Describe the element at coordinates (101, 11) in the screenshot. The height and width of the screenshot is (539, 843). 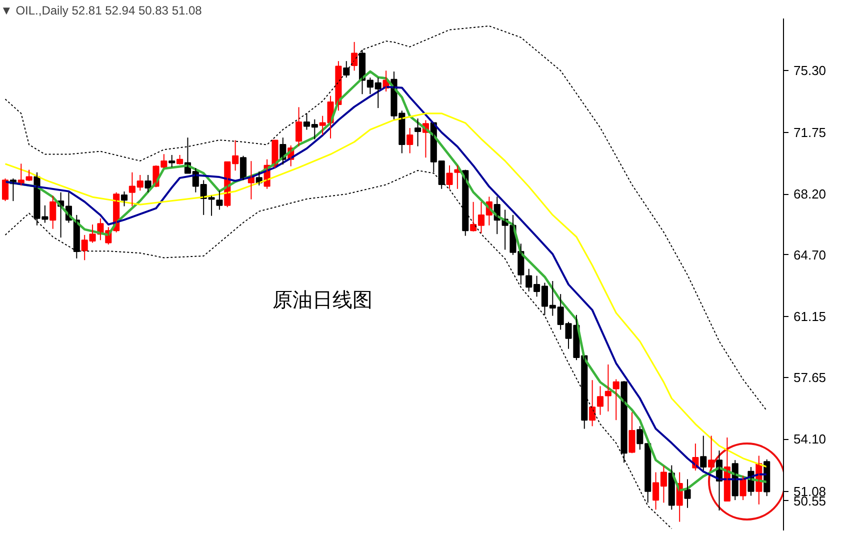
I see `chart-title: ▼ OIL.,Daily 52.81 52.94 50.83 51.08` at that location.